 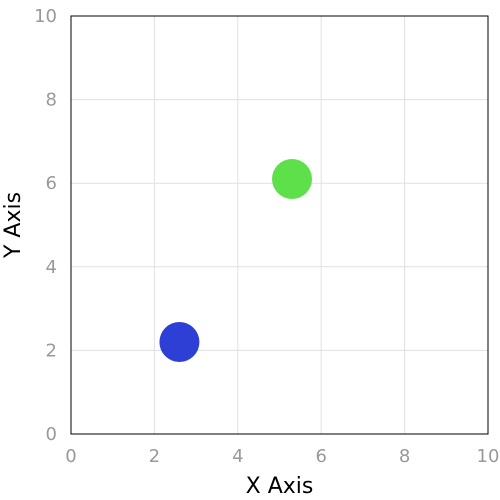 I want to click on y-tick-labels: 0 2 4 6 8 10, so click(x=45, y=225).